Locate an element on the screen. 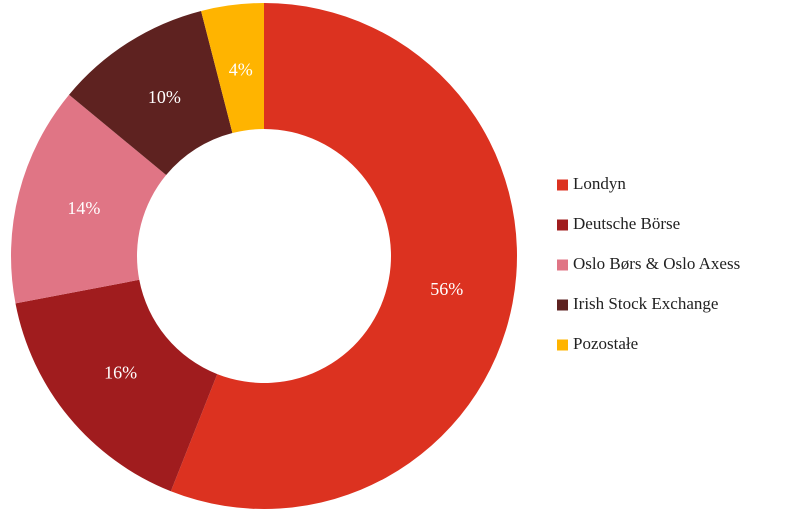  segment-label: 14% is located at coordinates (83, 208).